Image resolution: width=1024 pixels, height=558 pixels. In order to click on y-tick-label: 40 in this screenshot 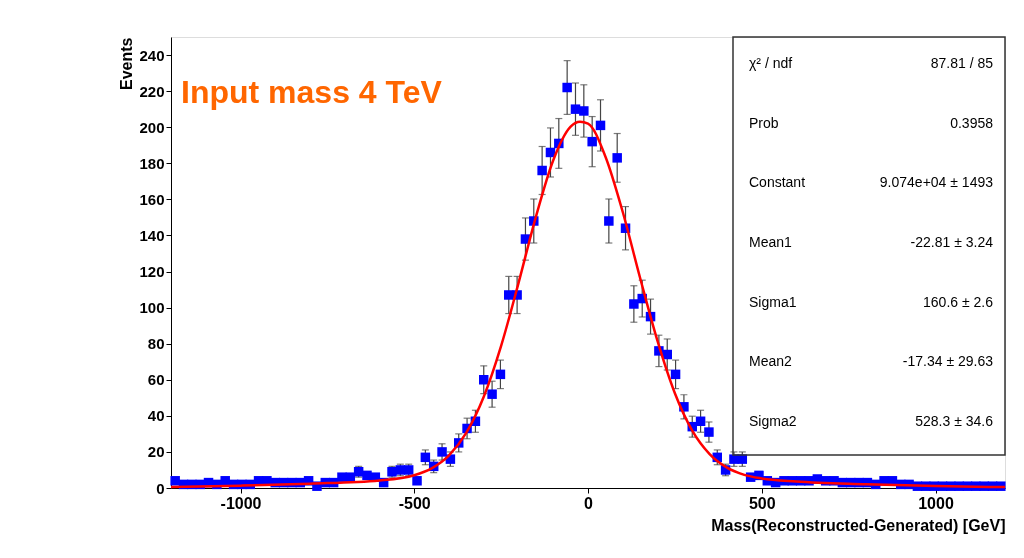, I will do `click(156, 416)`.